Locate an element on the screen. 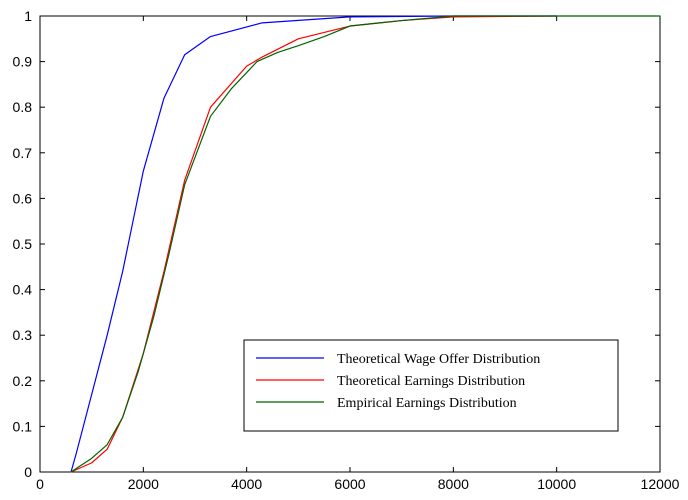 The width and height of the screenshot is (688, 500). y-tick-label: 0.2 is located at coordinates (23, 381).